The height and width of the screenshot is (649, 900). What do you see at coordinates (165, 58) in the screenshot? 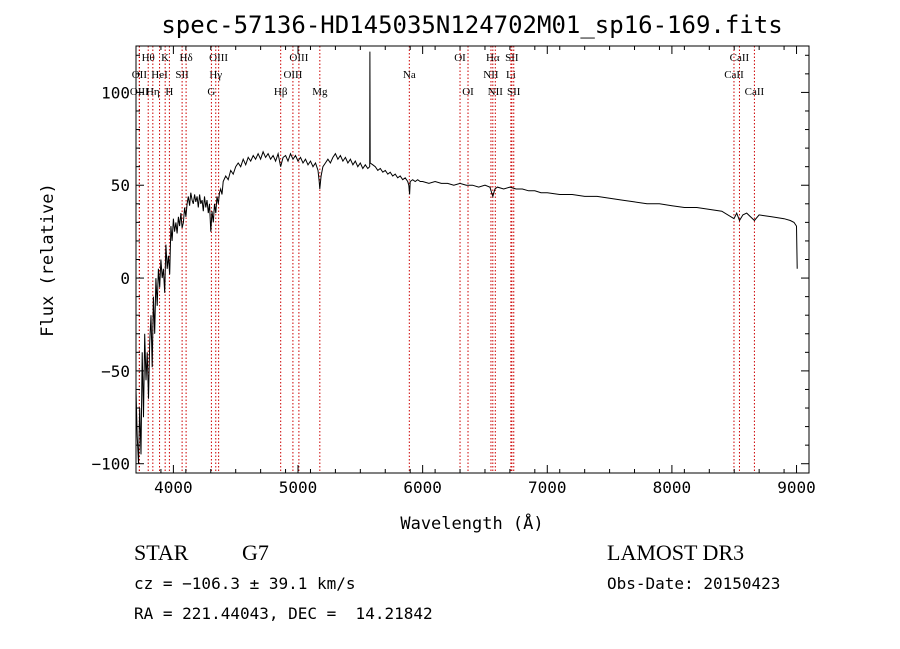
I see `line-marker-label: K` at bounding box center [165, 58].